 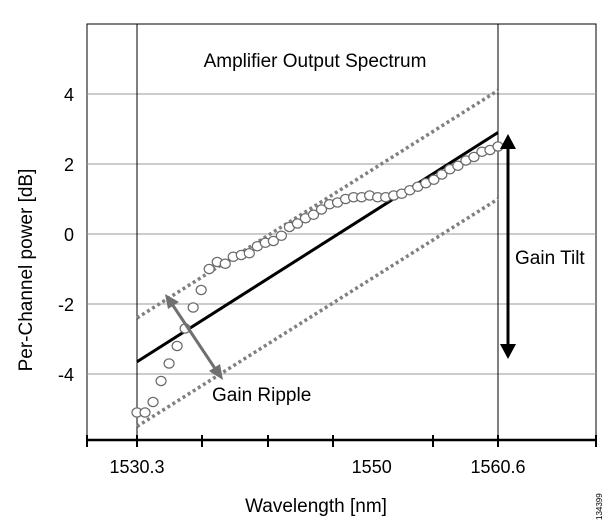 What do you see at coordinates (69, 165) in the screenshot?
I see `y-tick-label: 2` at bounding box center [69, 165].